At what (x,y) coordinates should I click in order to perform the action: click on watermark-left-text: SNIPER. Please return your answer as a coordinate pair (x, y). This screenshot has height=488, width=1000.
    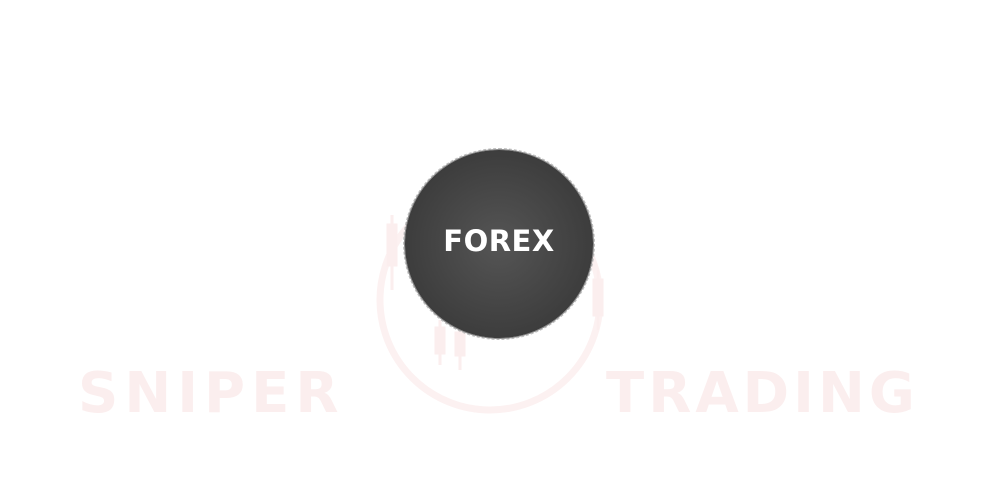
    Looking at the image, I should click on (211, 393).